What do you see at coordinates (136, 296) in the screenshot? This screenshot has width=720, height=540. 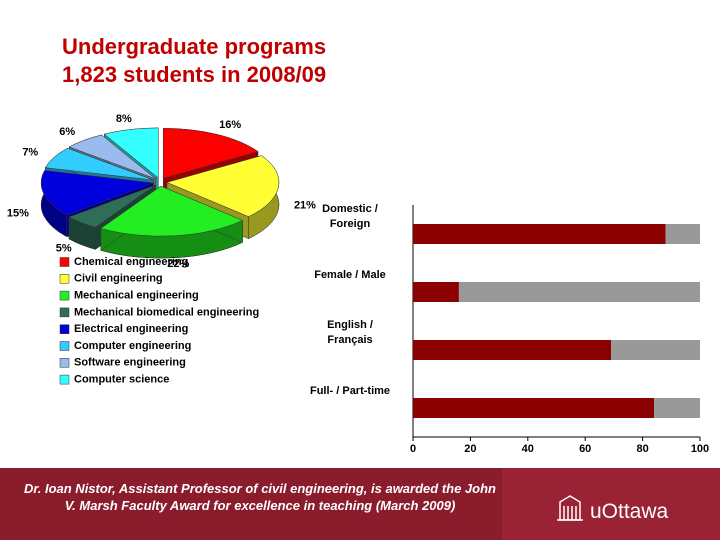 I see `legend-label: Mechanical engineering` at bounding box center [136, 296].